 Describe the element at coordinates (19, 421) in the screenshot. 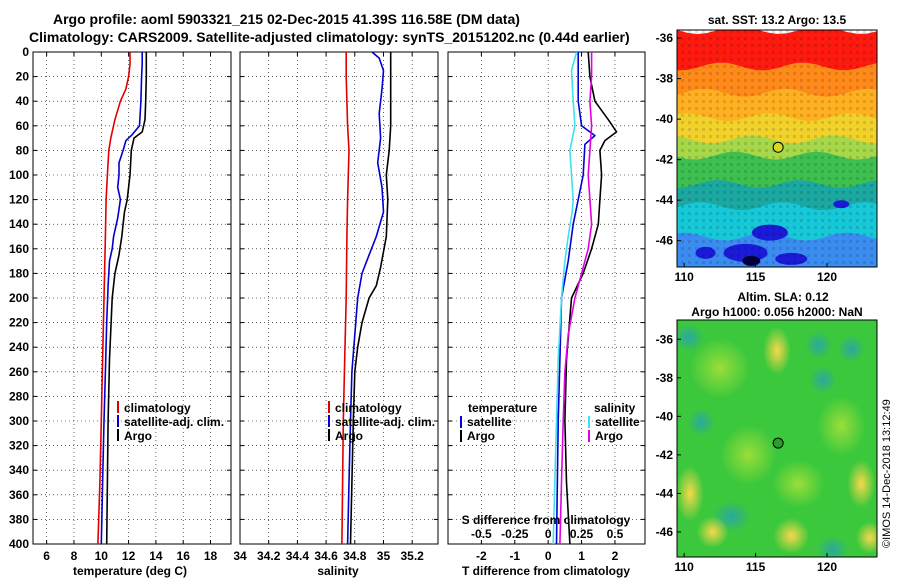

I see `y-tick-label: 300` at that location.